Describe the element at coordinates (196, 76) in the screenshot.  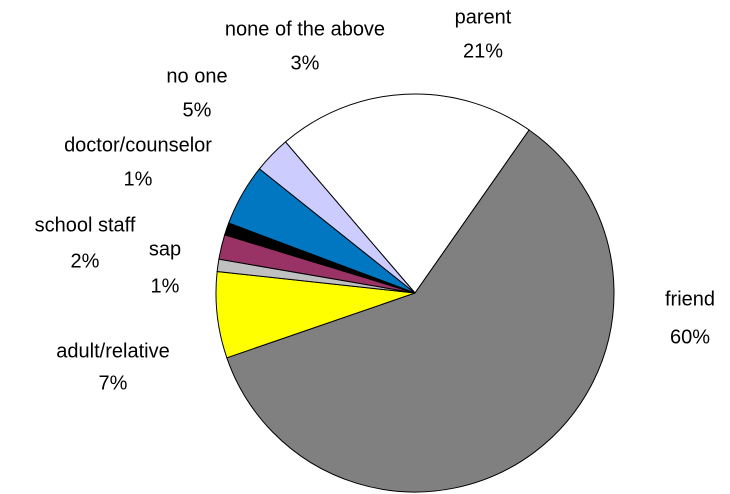
I see `slice-label: no one` at that location.